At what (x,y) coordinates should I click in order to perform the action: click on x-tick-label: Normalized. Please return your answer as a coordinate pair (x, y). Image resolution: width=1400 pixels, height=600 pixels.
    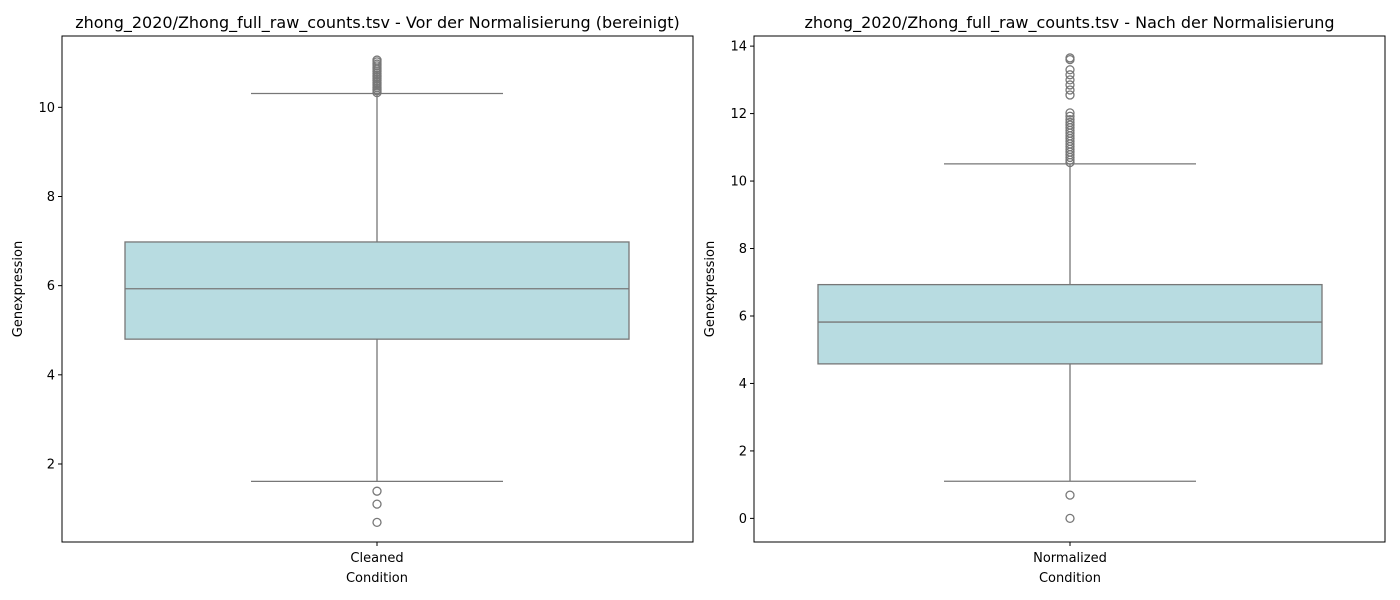
    Looking at the image, I should click on (1070, 558).